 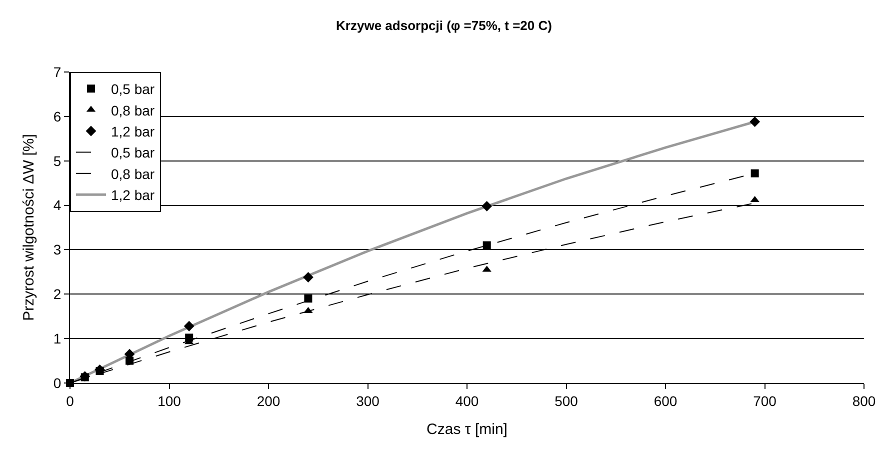 What do you see at coordinates (57, 382) in the screenshot?
I see `y-tick-label: 0` at bounding box center [57, 382].